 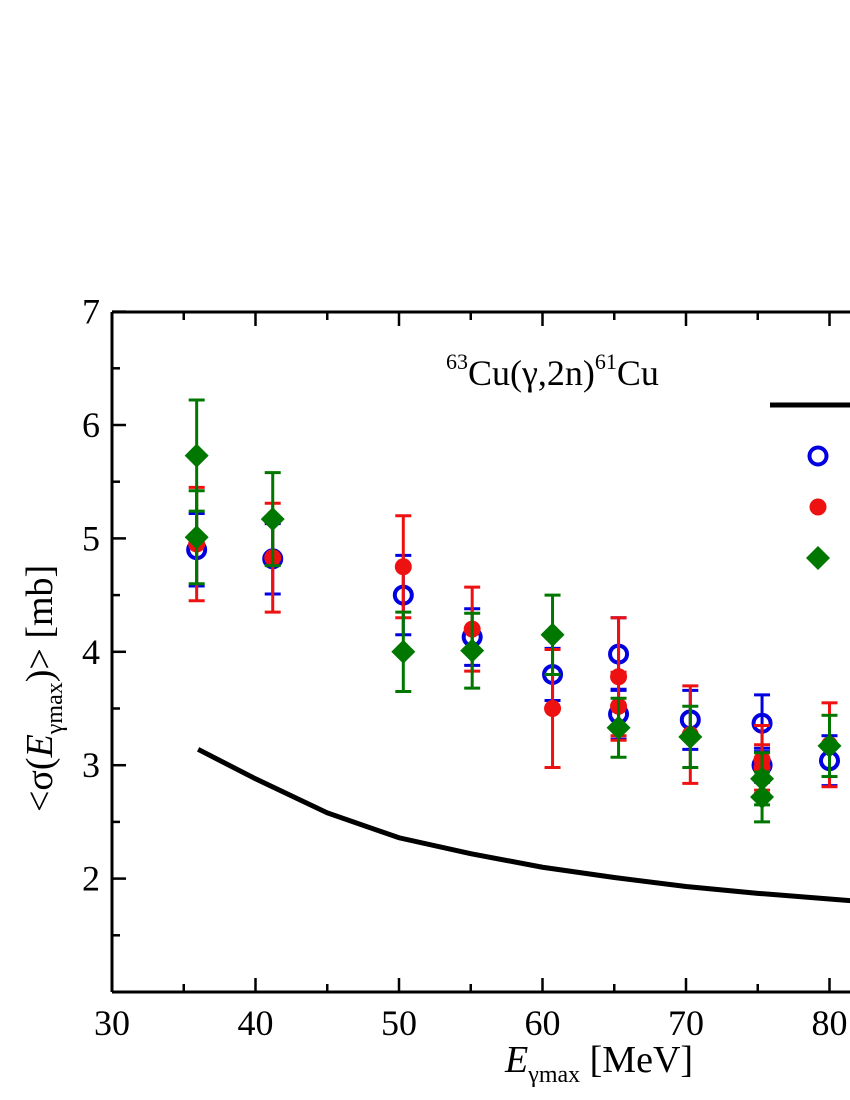 I want to click on annotation-gamma: γ, so click(x=529, y=373).